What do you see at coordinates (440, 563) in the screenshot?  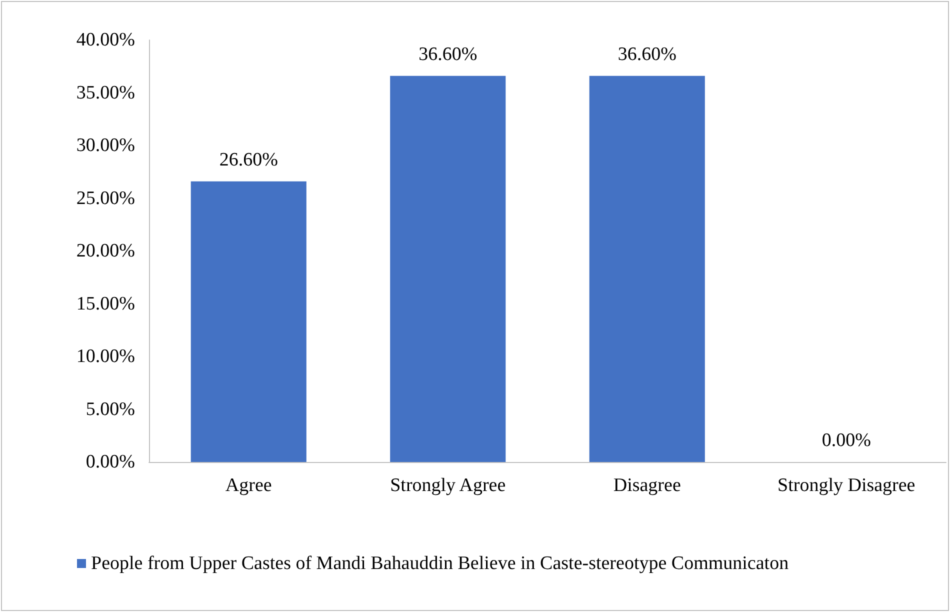 I see `legend-label: People from Upper Castes of Mandi Bahauddin Believe in Caste-stereotype Communicaton` at bounding box center [440, 563].